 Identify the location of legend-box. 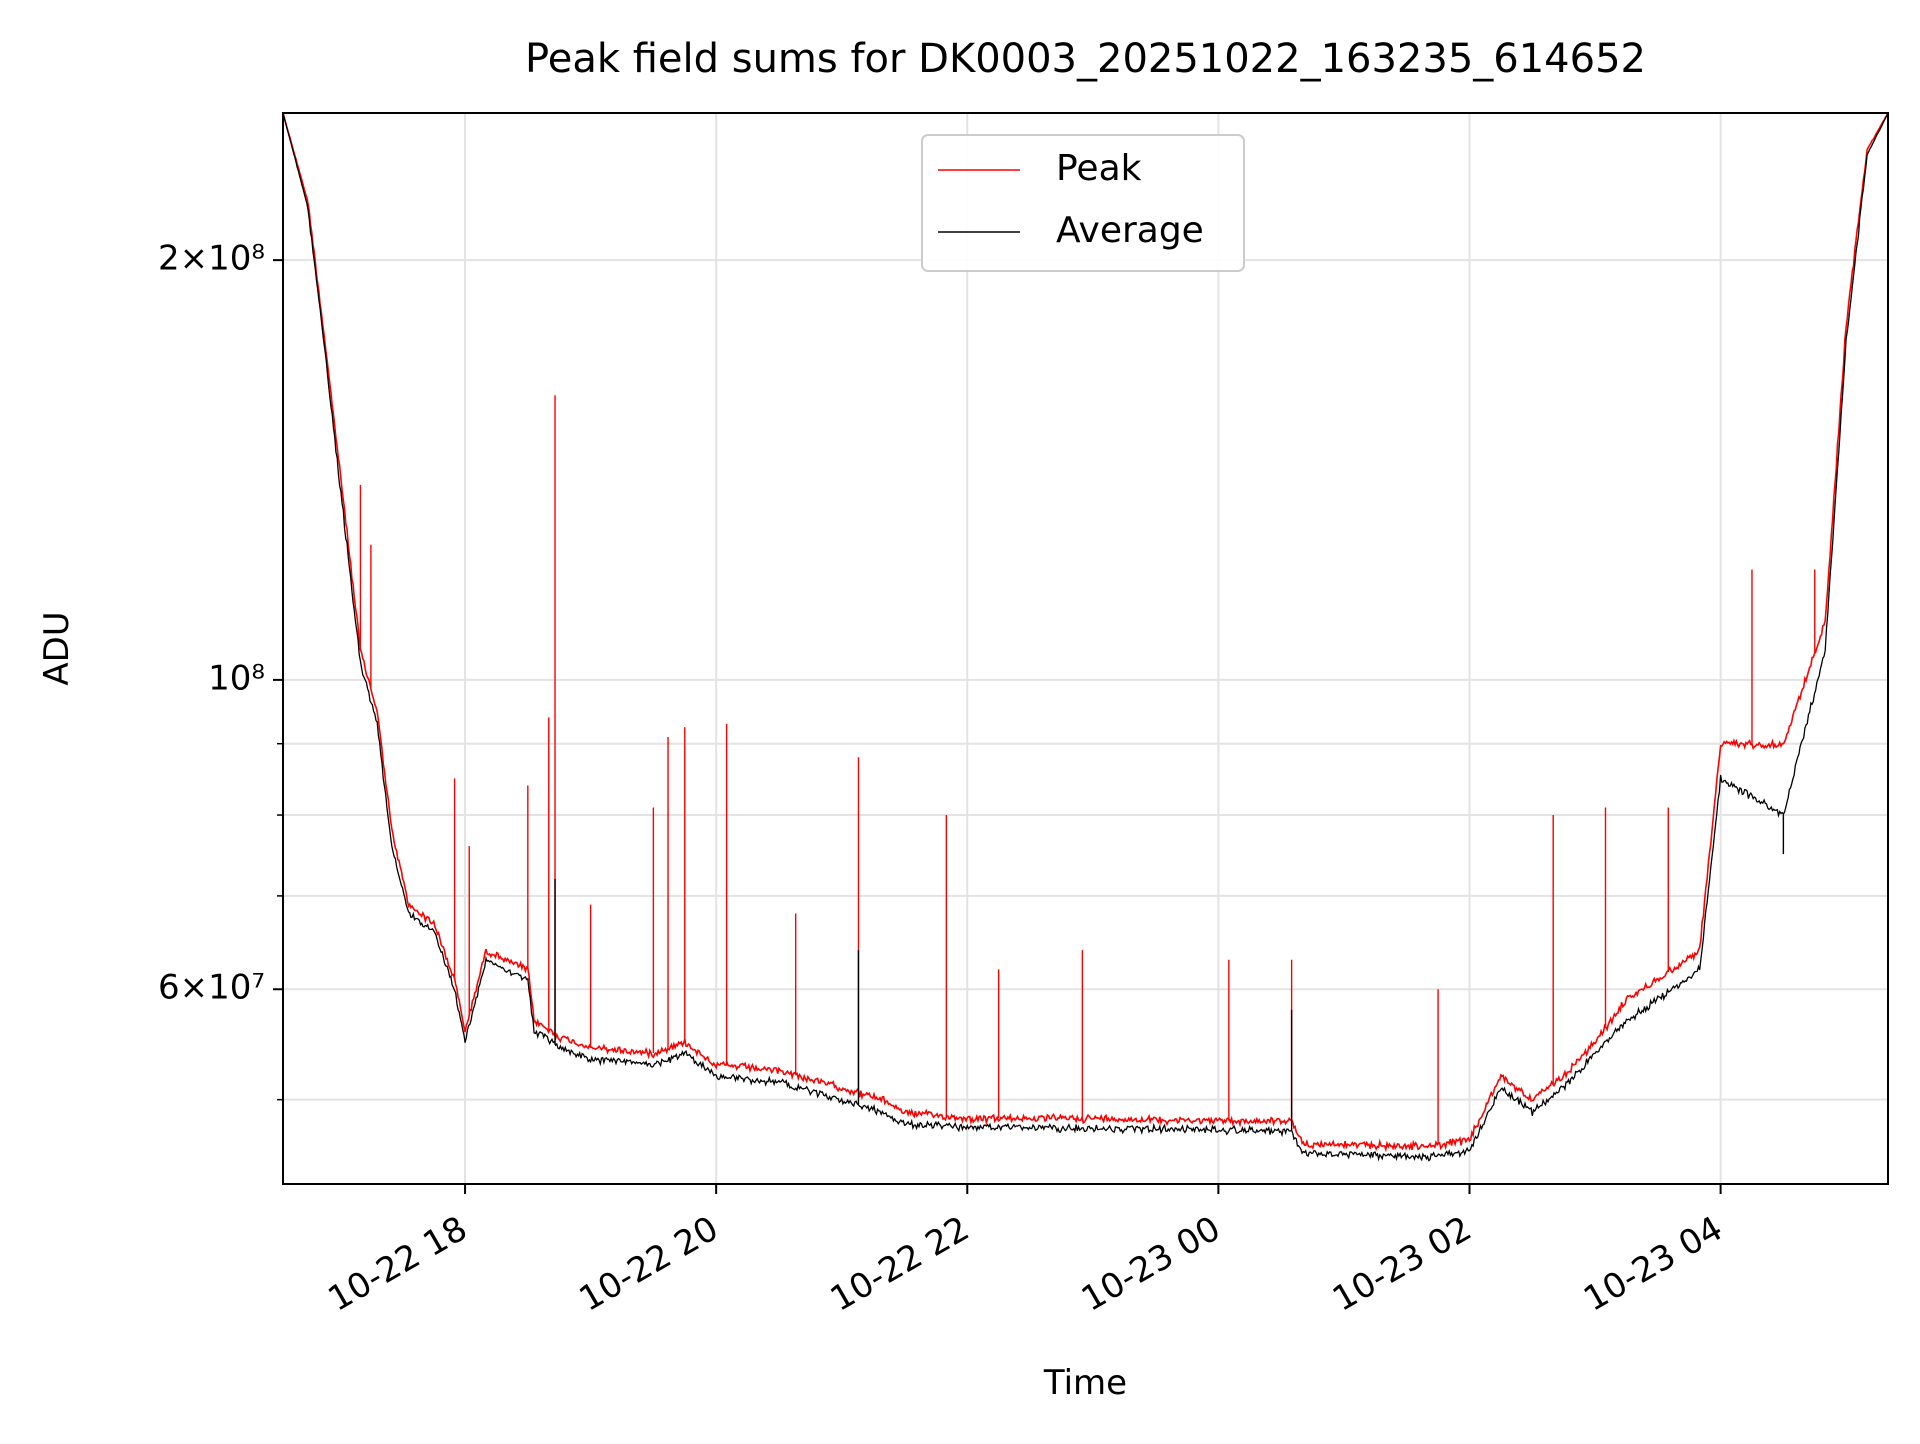
(1083, 203).